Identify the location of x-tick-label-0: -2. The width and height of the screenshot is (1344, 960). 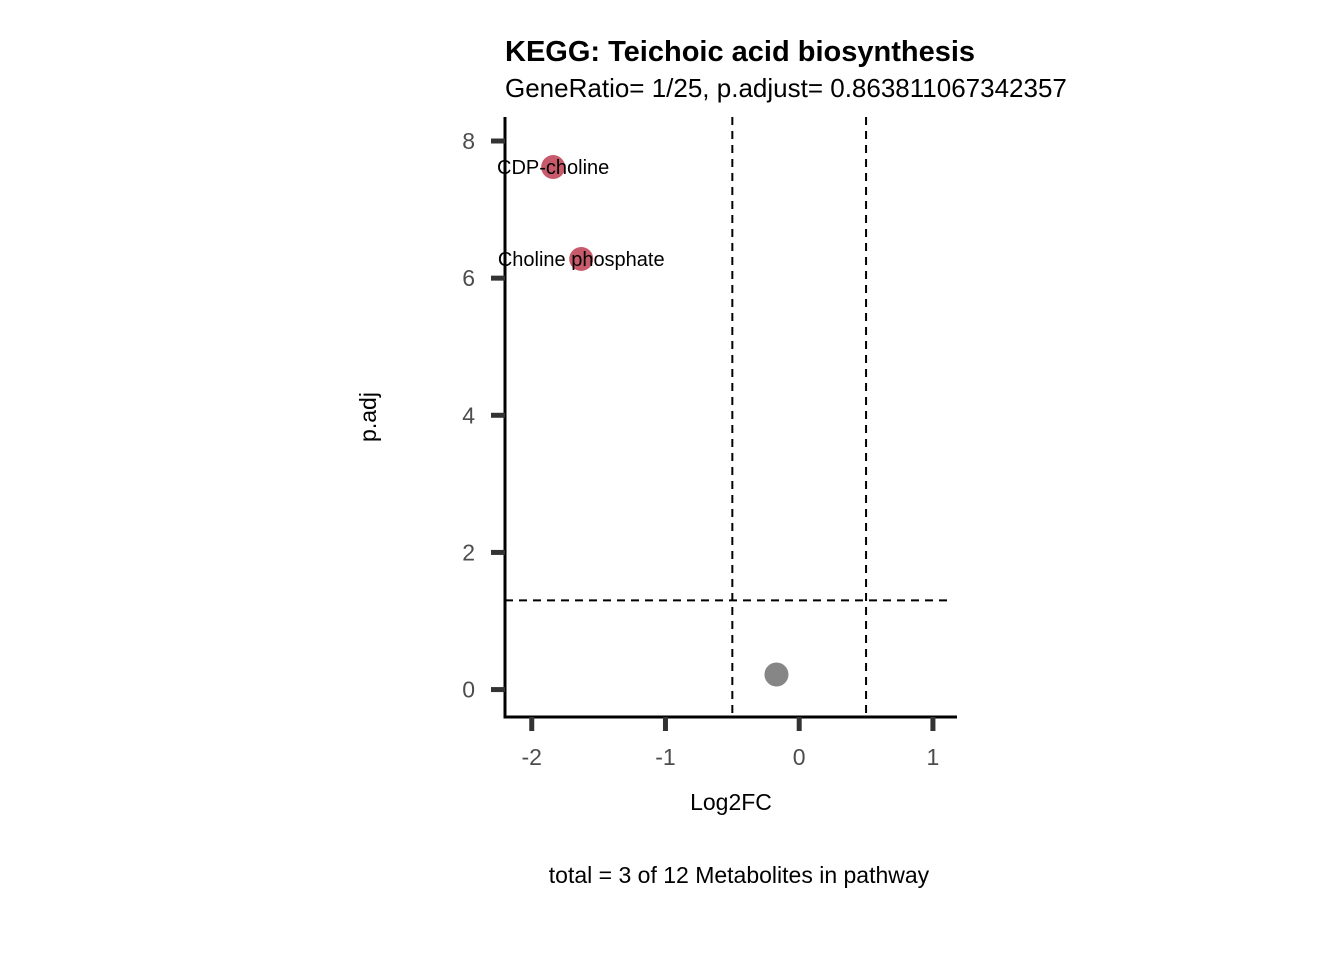
(532, 757).